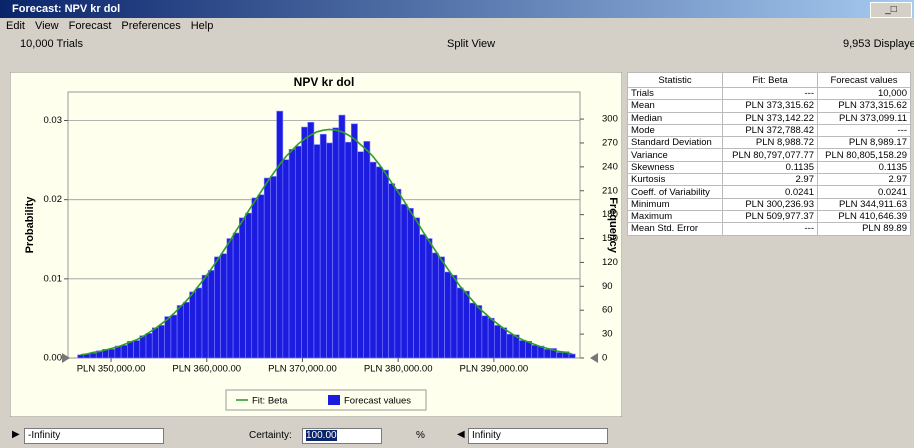 The width and height of the screenshot is (914, 448). I want to click on legend: Fit: Beta Forecast values, so click(326, 400).